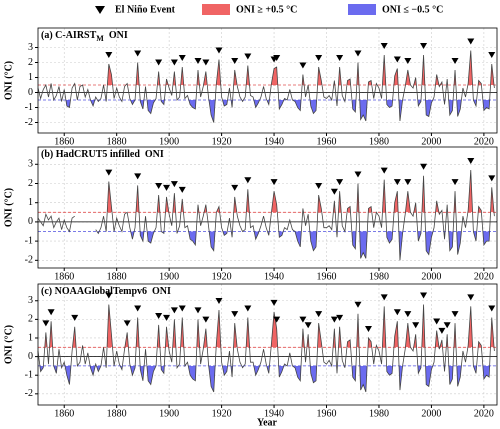  Describe the element at coordinates (84, 36) in the screenshot. I see `panel-title: (a) C-AIRSTM ONI` at that location.